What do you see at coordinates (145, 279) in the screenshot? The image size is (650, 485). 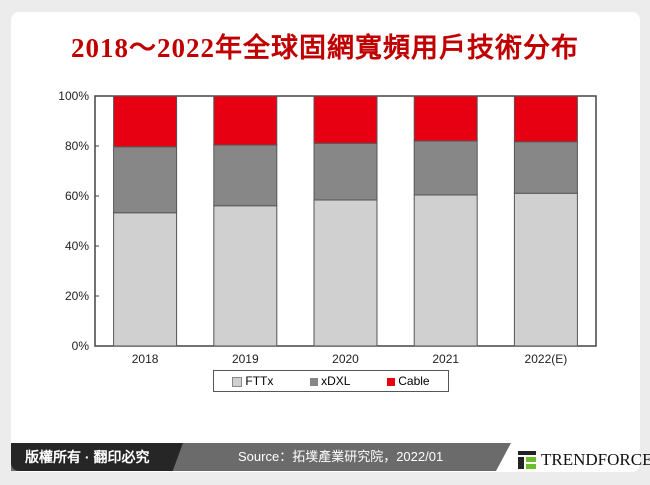 I see `bar-fttx-2018` at bounding box center [145, 279].